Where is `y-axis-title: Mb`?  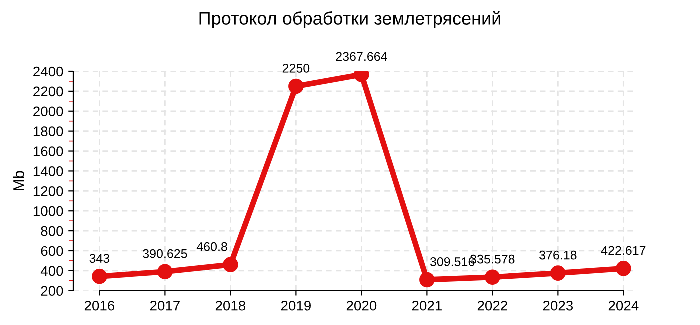 y-axis-title: Mb is located at coordinates (18, 181).